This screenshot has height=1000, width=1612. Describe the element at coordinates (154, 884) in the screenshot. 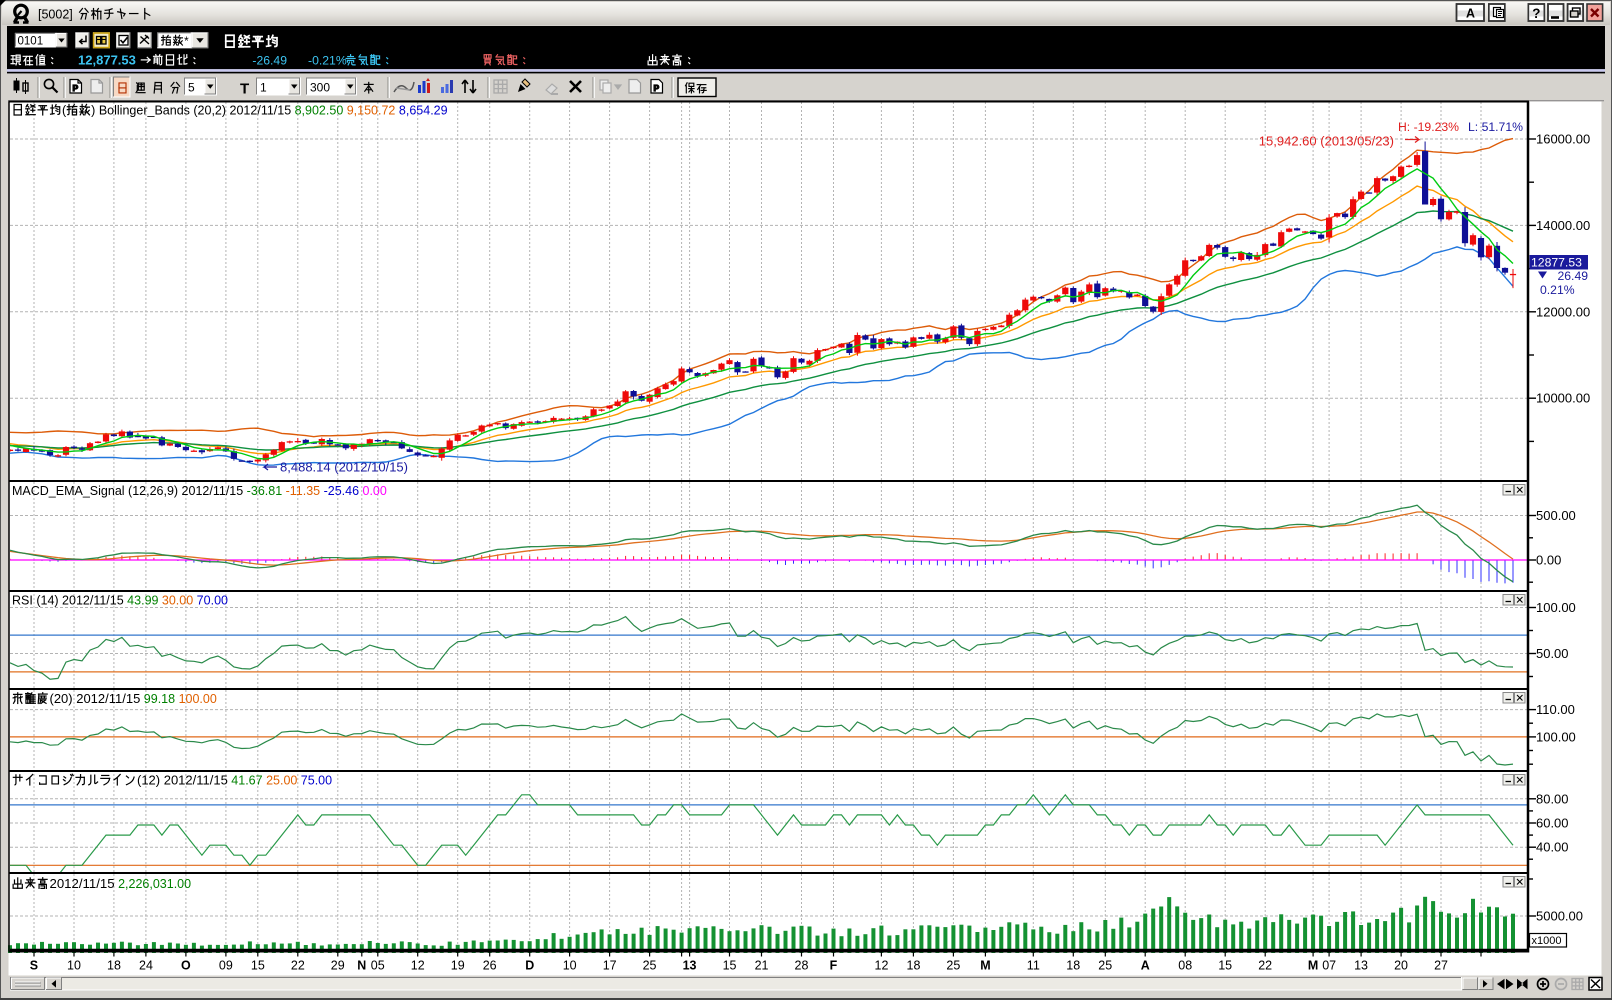

I see `svg-text: 2,226,031.00` at that location.